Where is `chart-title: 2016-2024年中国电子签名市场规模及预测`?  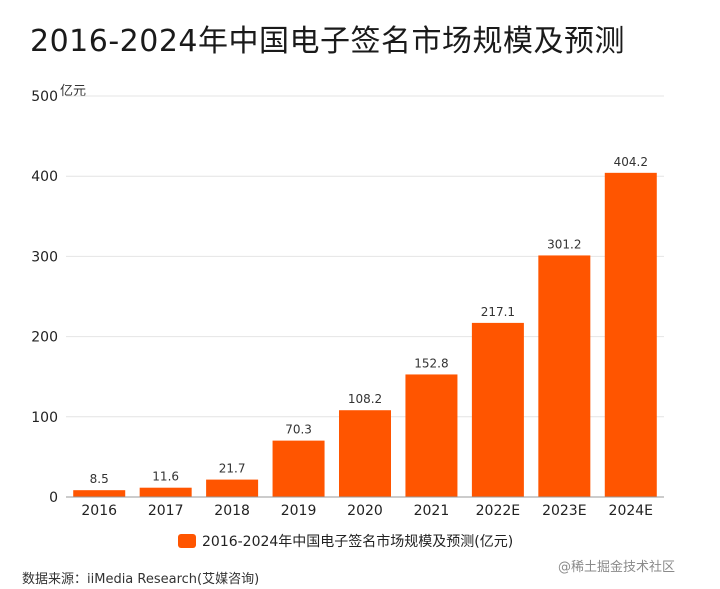
chart-title: 2016-2024年中国电子签名市场规模及预测 is located at coordinates (328, 41).